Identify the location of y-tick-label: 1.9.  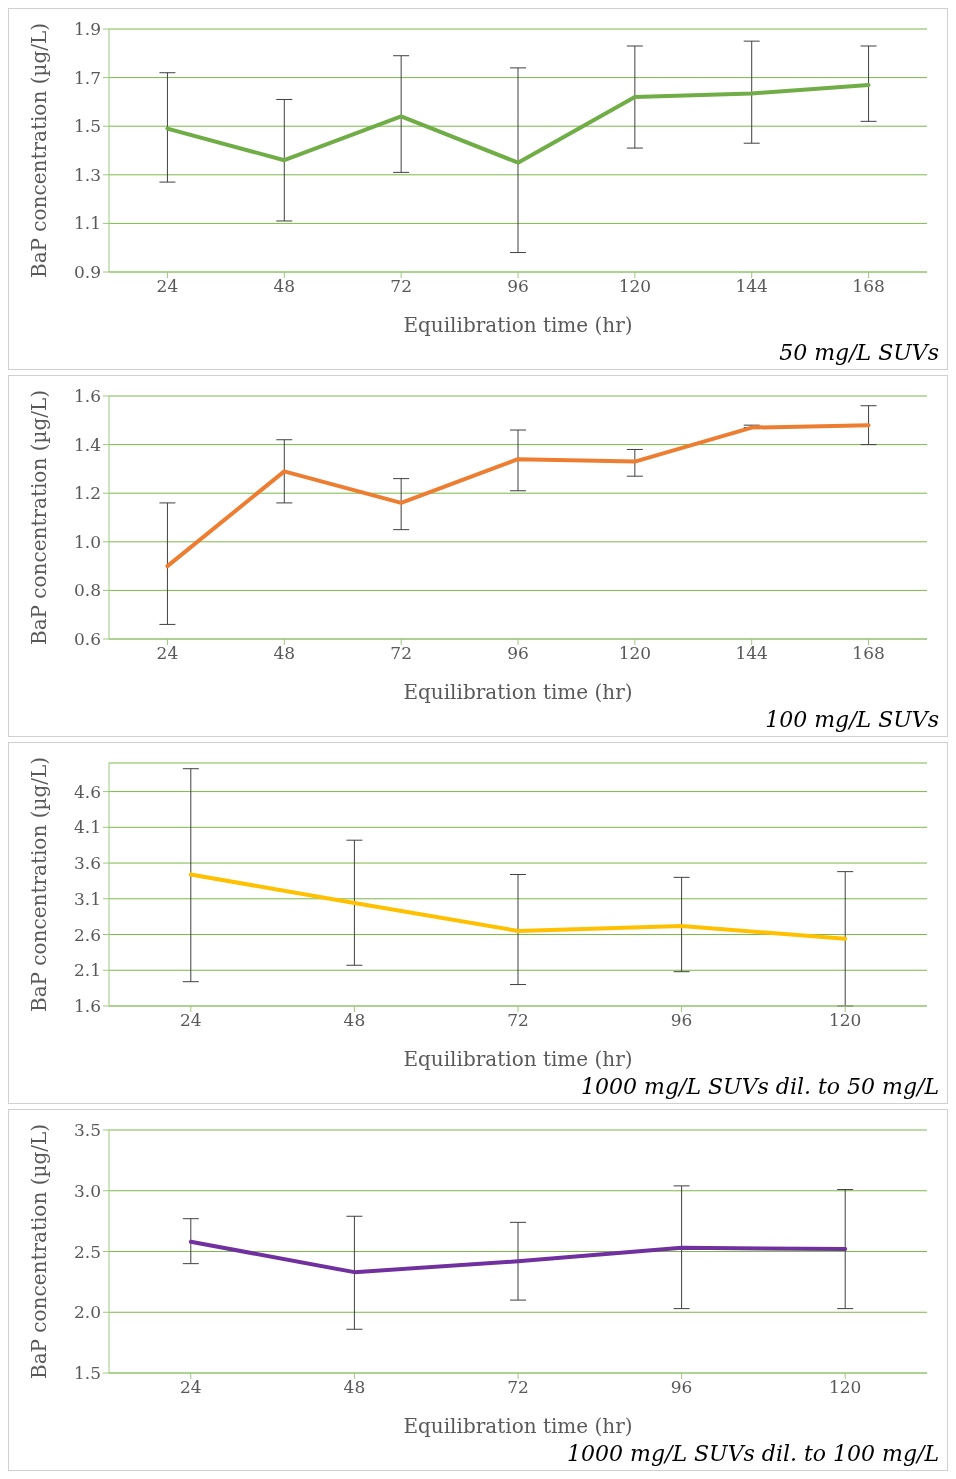
(87, 29).